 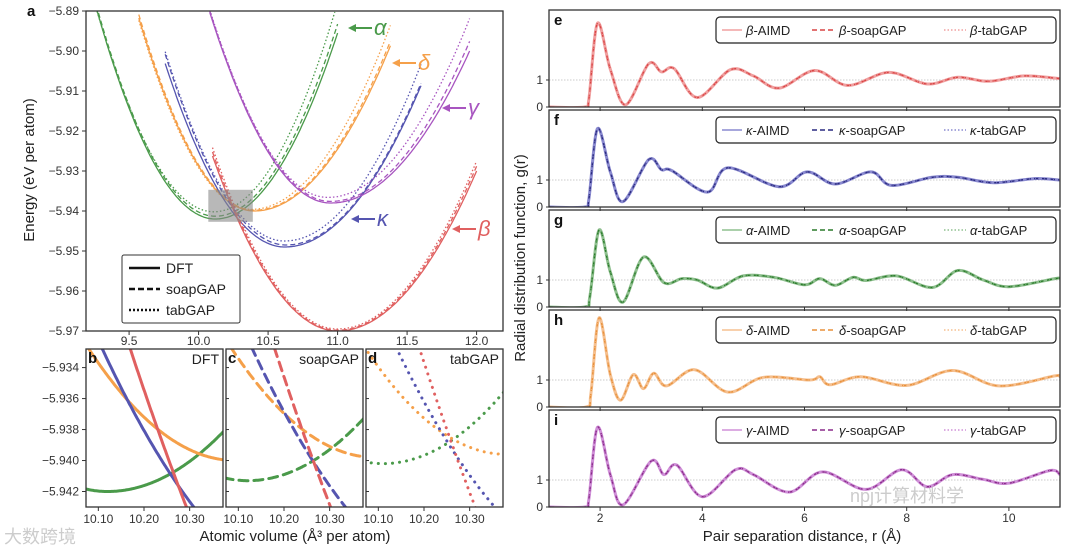 What do you see at coordinates (40, 537) in the screenshot?
I see `watermark-left: 大数跨境` at bounding box center [40, 537].